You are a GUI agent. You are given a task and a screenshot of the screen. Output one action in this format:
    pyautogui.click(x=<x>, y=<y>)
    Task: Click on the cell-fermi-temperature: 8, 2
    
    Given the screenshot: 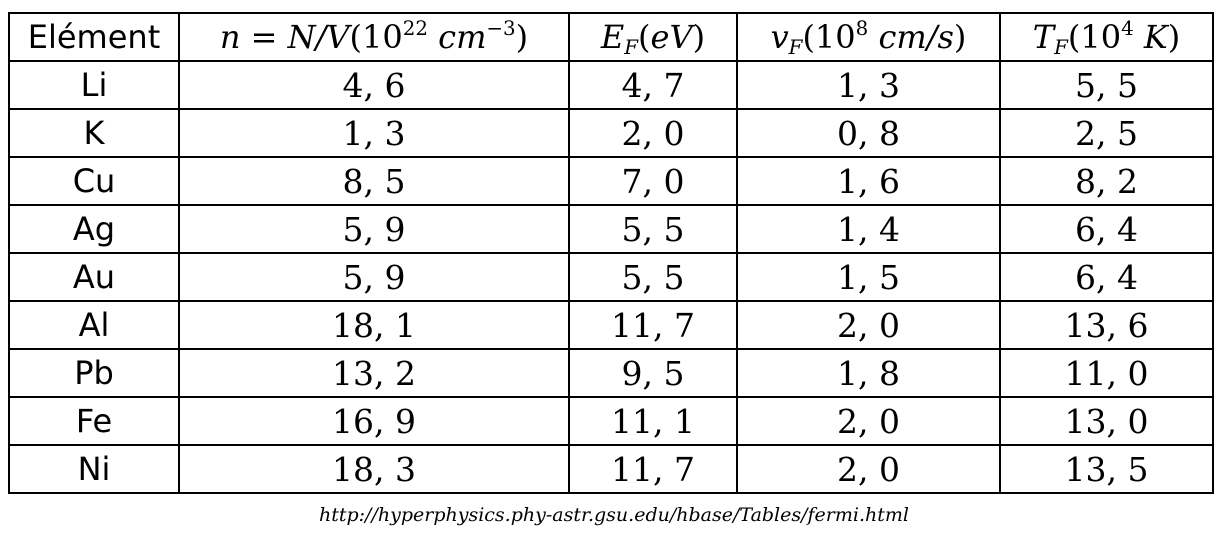 What is the action you would take?
    pyautogui.click(x=1106, y=181)
    